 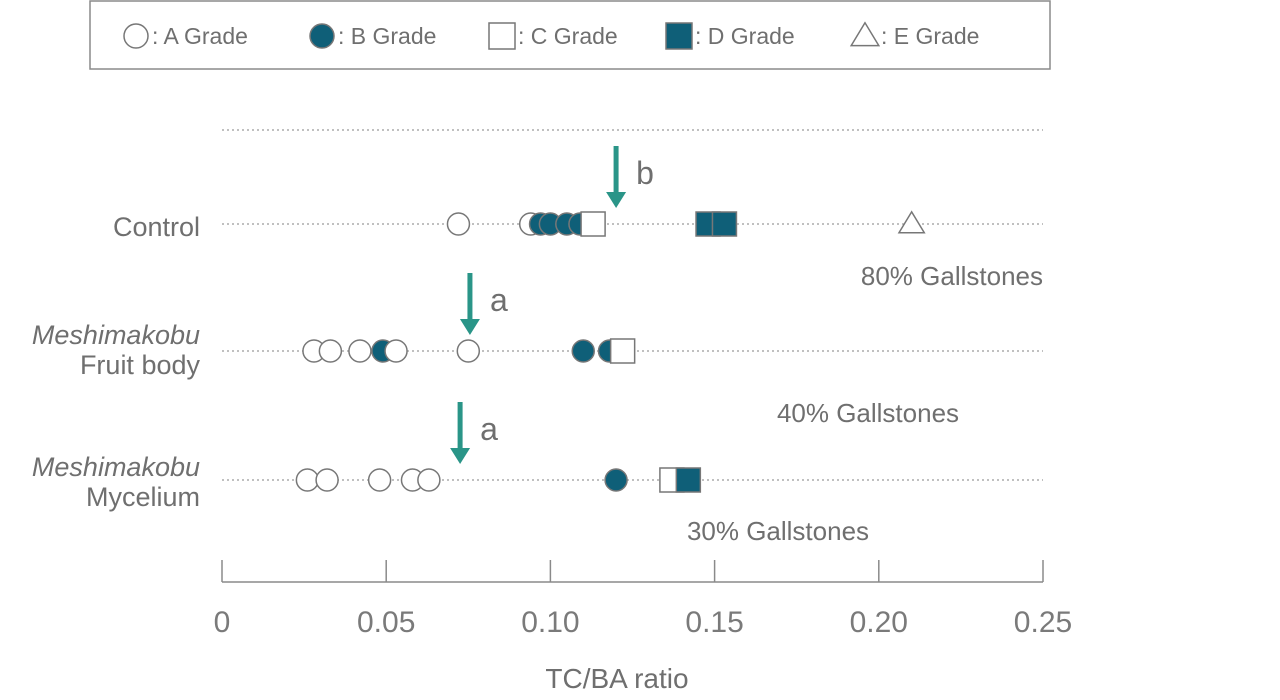 What do you see at coordinates (745, 36) in the screenshot?
I see `legend-label: : D Grade` at bounding box center [745, 36].